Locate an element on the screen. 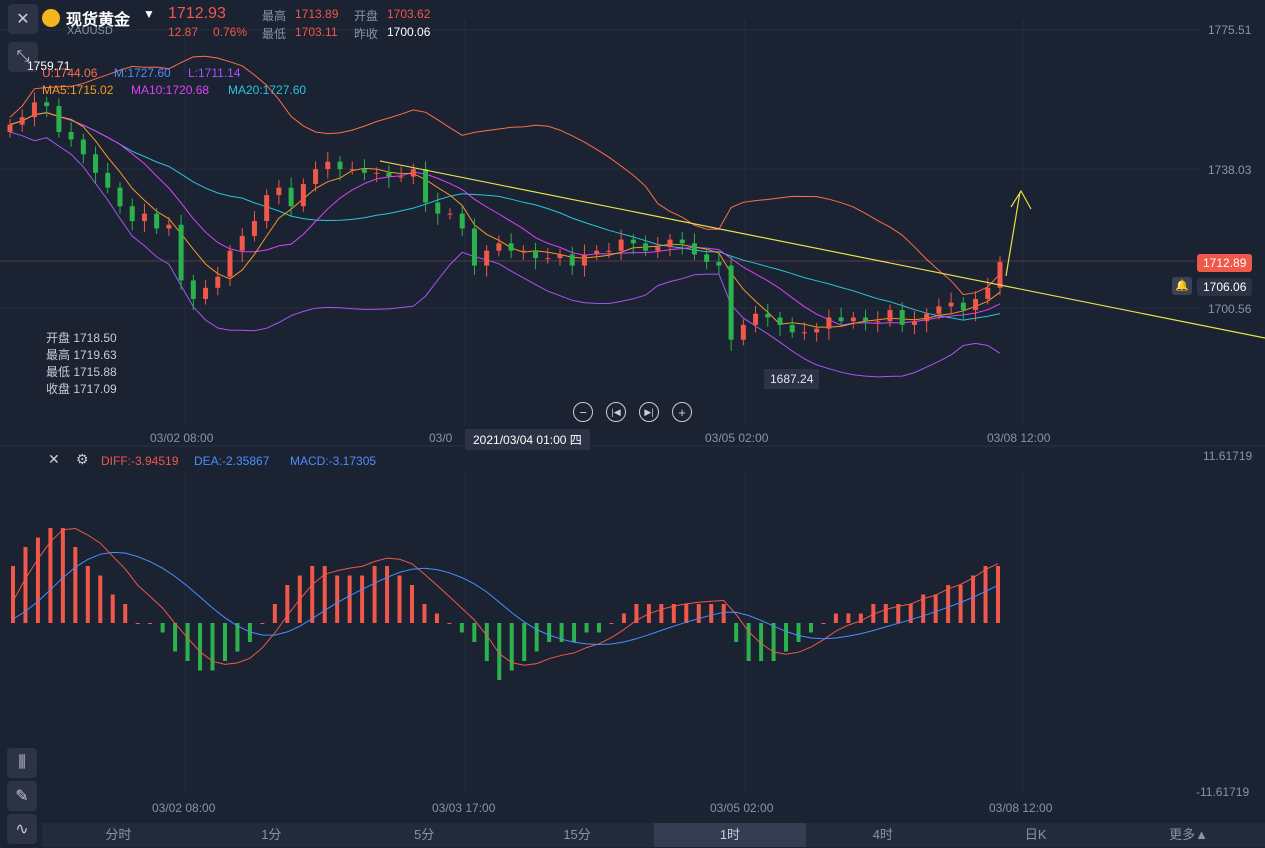  tab-timeshare: 分时 is located at coordinates (118, 834).